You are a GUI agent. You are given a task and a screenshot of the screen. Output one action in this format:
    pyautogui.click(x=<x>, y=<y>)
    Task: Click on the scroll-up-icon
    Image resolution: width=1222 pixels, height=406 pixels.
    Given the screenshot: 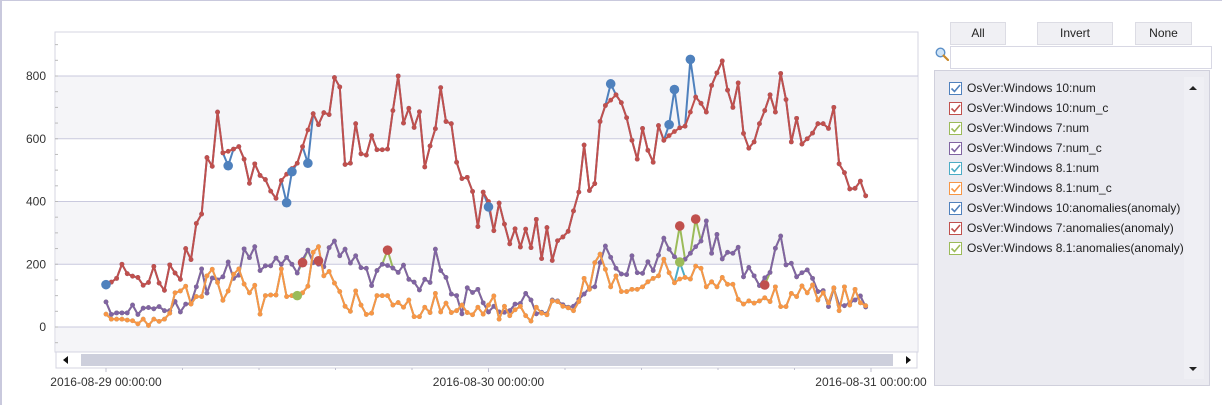 What is the action you would take?
    pyautogui.click(x=1193, y=88)
    